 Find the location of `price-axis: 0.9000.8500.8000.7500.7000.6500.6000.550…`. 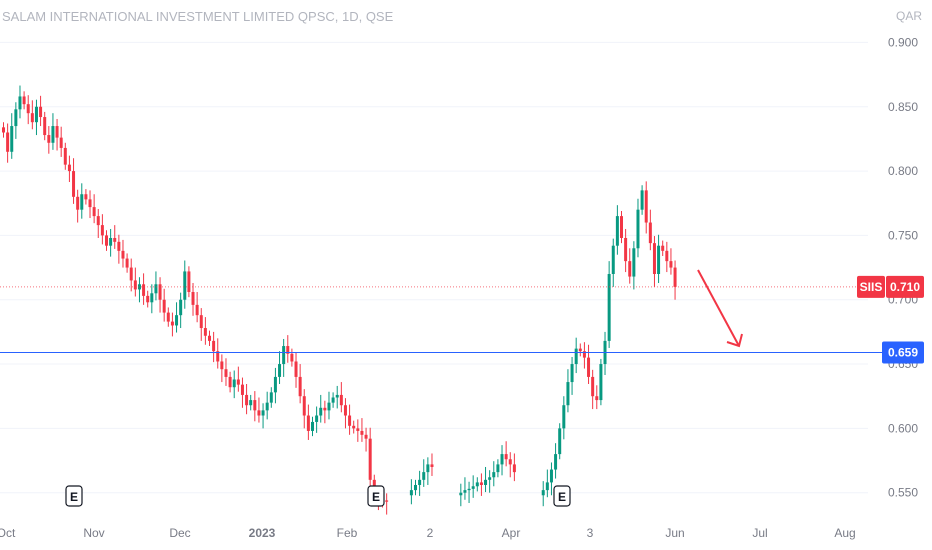

price-axis: 0.9000.8500.8000.7500.7000.6500.6000.550… is located at coordinates (890, 267).